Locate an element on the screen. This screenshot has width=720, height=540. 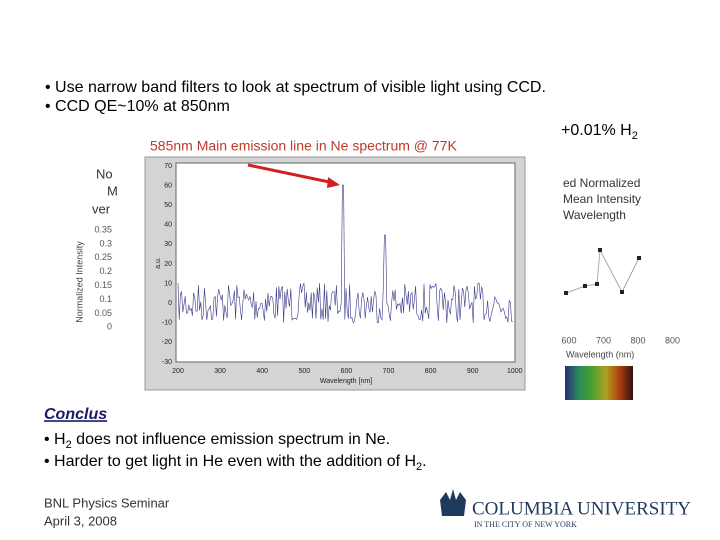
y-tick-label: 0.2 is located at coordinates (105, 271).